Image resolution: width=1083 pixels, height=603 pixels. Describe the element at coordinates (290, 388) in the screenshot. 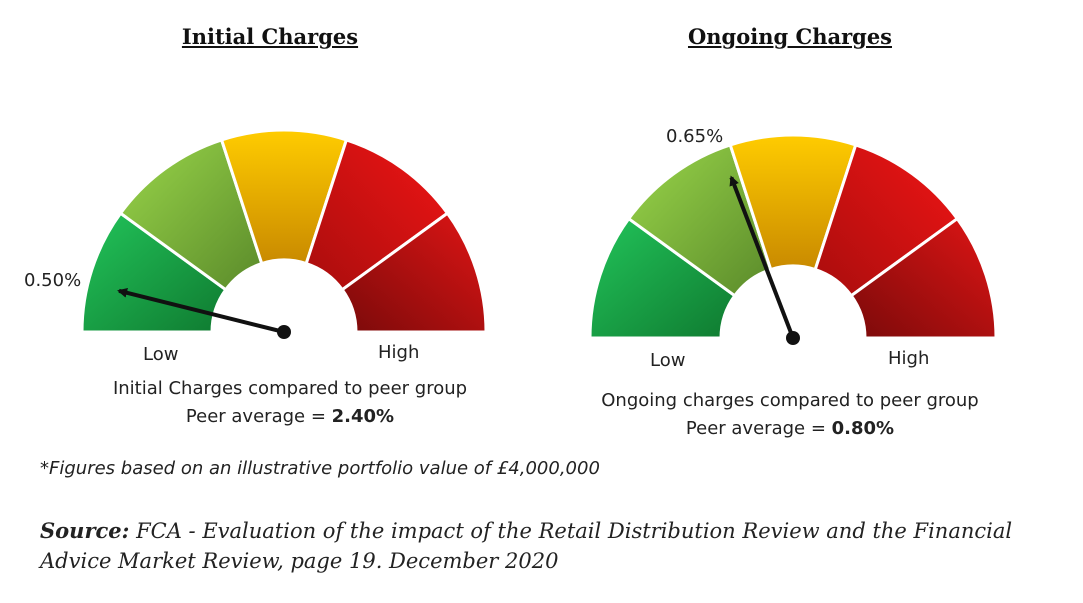

I see `initial-caption: Initial Charges compared to peer group` at that location.